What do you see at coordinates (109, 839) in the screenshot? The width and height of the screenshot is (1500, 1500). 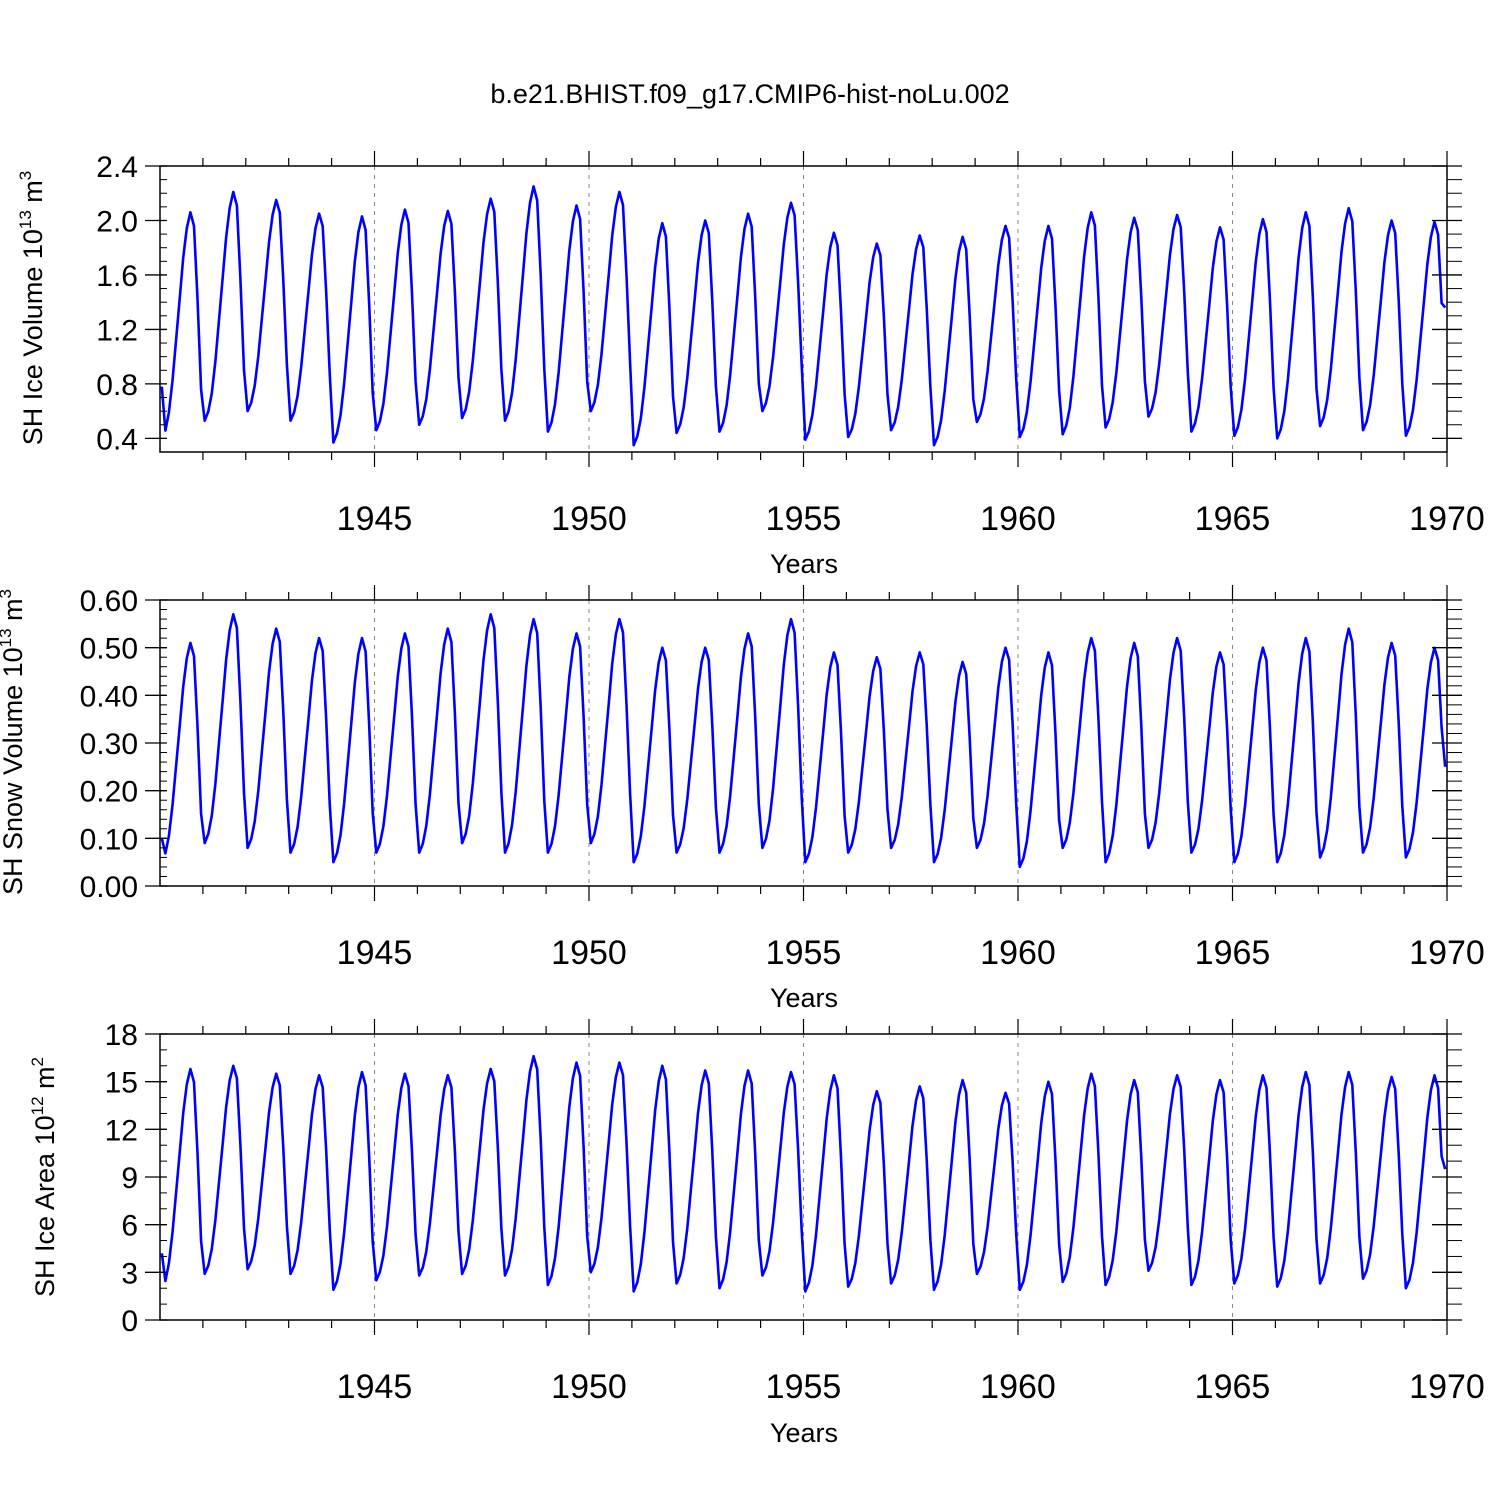 I see `ytick-label-0.10: 0.10` at bounding box center [109, 839].